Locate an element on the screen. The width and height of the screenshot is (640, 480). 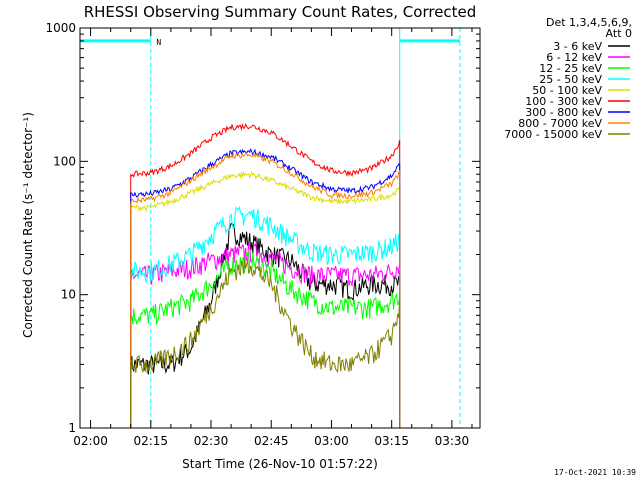
y-axis-label: Corrected Count Rate (s⁻¹ detector⁻¹) is located at coordinates (28, 225).